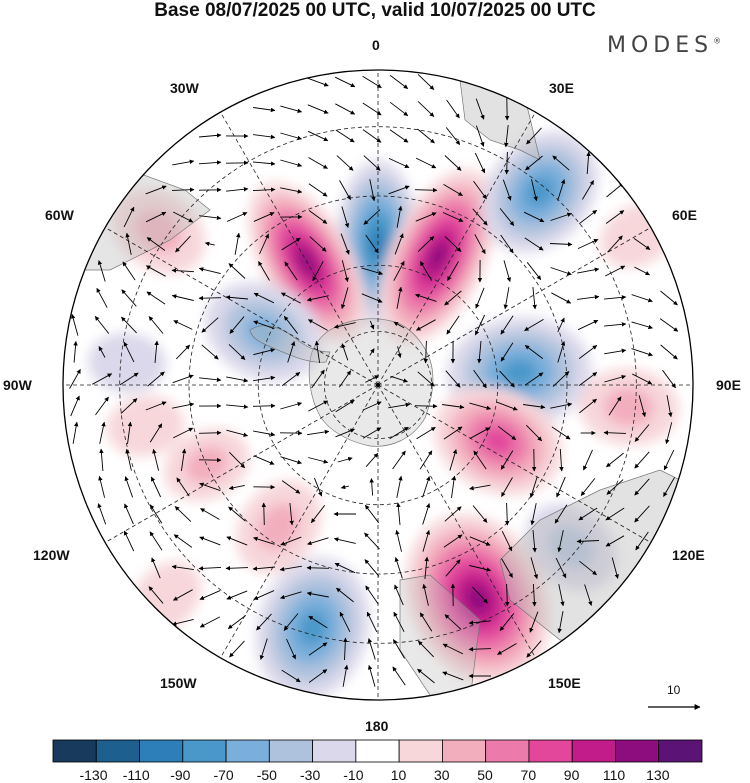 The image size is (750, 783). I want to click on brand-text: MODES, so click(660, 45).